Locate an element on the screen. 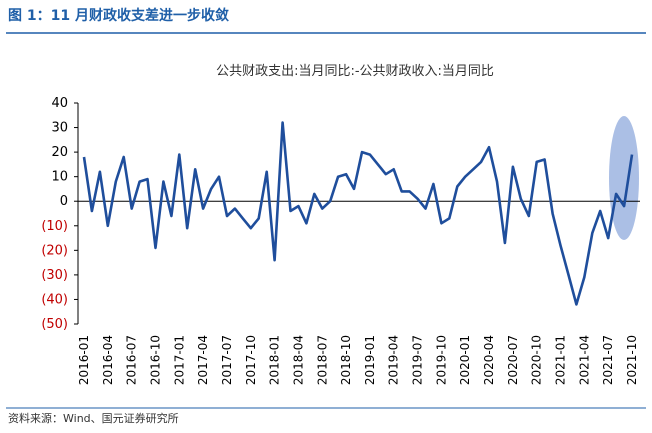  y-tick-label: (10) is located at coordinates (54, 226).